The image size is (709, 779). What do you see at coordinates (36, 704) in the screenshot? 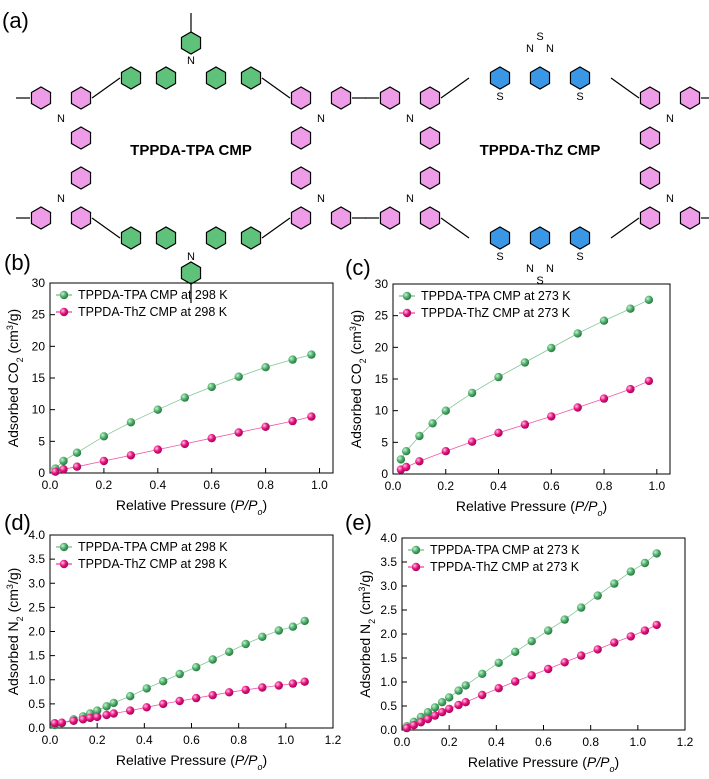
I see `y-tick-label: 0.5` at bounding box center [36, 704].